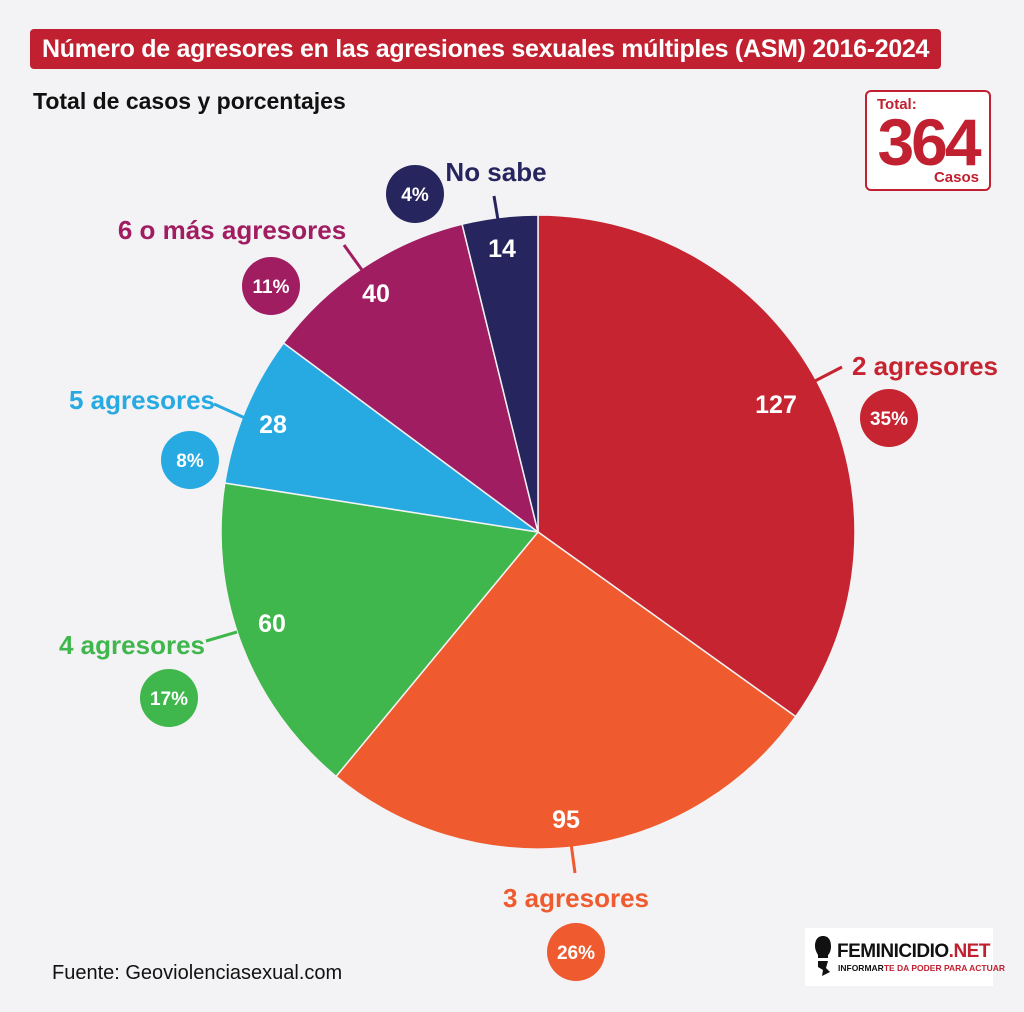 Image resolution: width=1024 pixels, height=1012 pixels. I want to click on logo-name-accent: .NET, so click(969, 951).